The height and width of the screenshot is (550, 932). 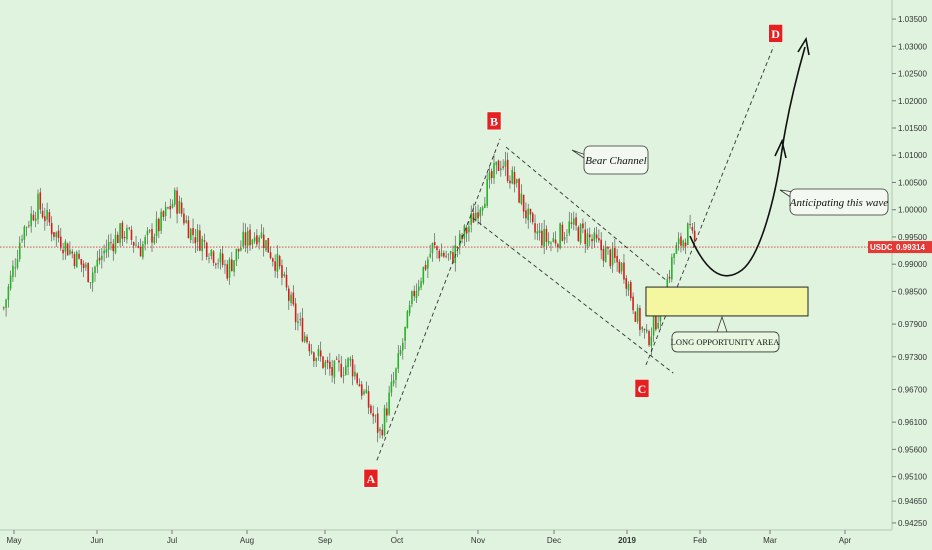 I want to click on projected-wave-arrowhead-top, so click(x=803, y=46).